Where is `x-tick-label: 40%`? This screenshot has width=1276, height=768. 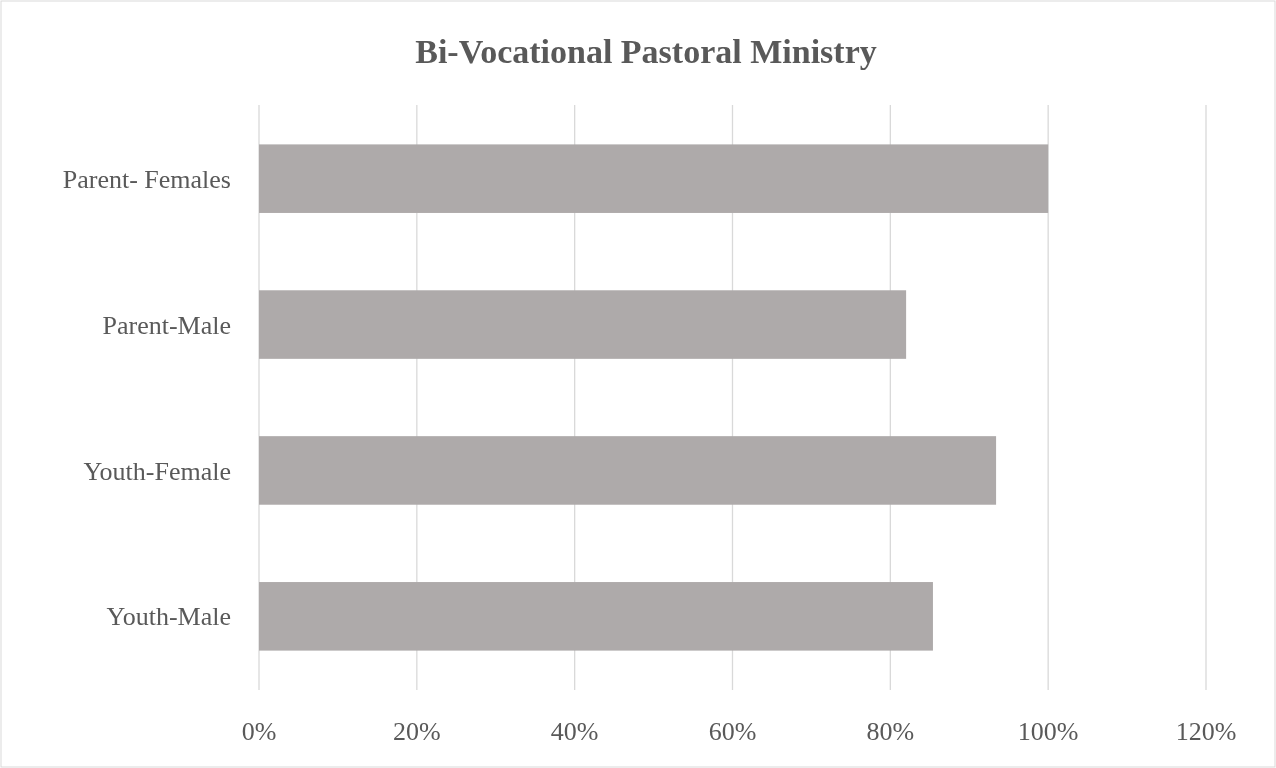 x-tick-label: 40% is located at coordinates (574, 731).